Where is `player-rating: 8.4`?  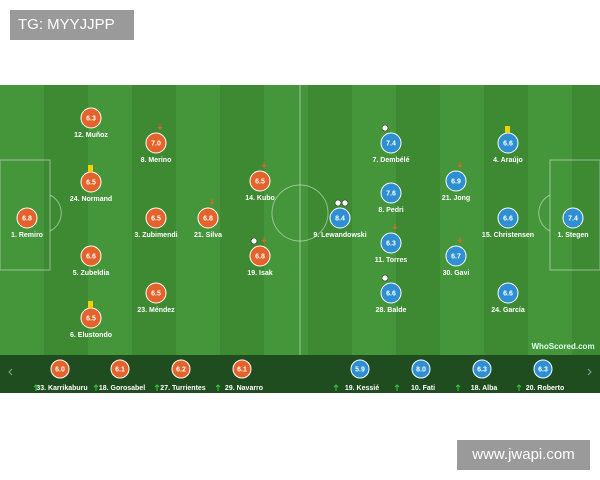
player-rating: 8.4 is located at coordinates (340, 218).